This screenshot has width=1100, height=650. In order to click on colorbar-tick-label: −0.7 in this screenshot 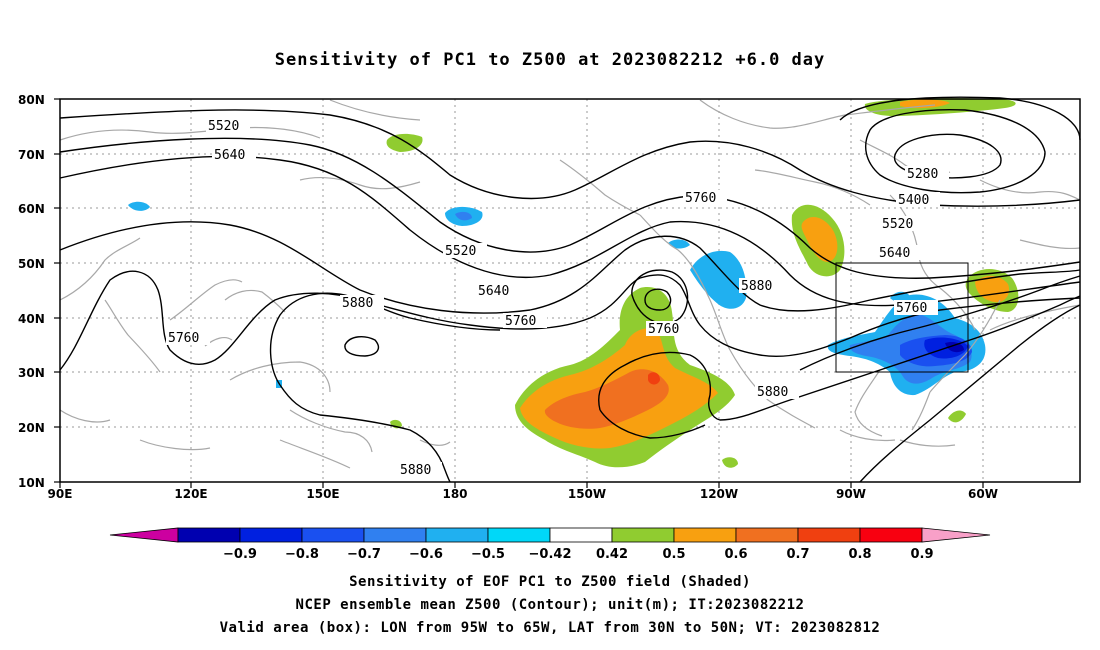, I will do `click(364, 554)`.